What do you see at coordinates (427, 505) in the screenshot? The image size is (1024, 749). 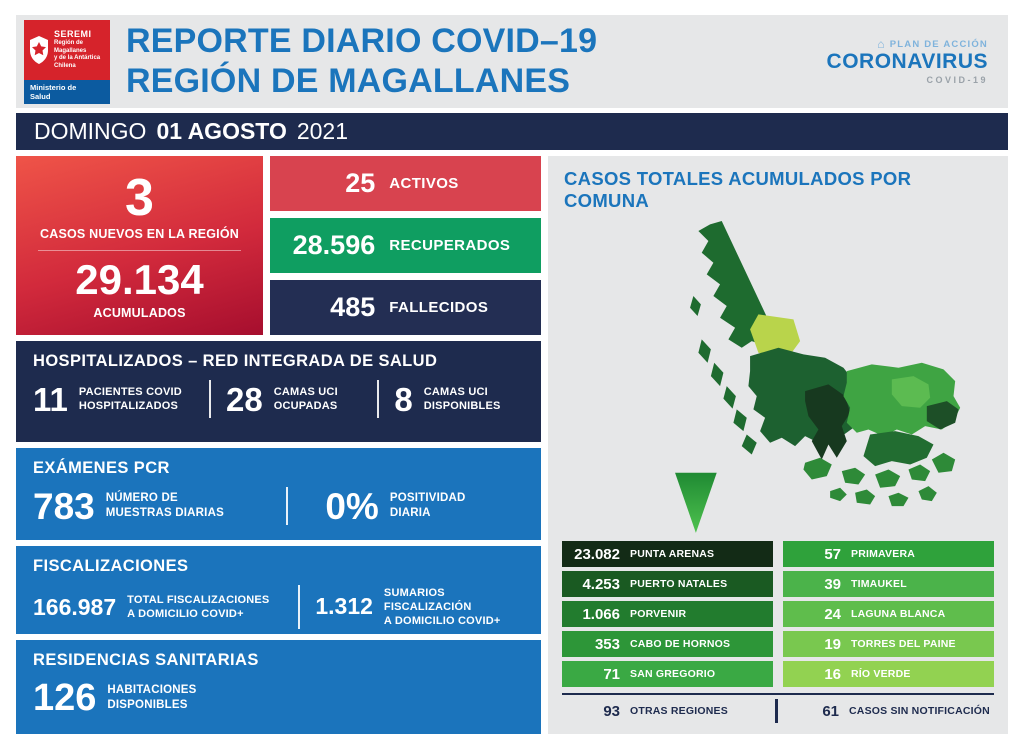 I see `stat-label: POSITIVIDAD DIARIA` at bounding box center [427, 505].